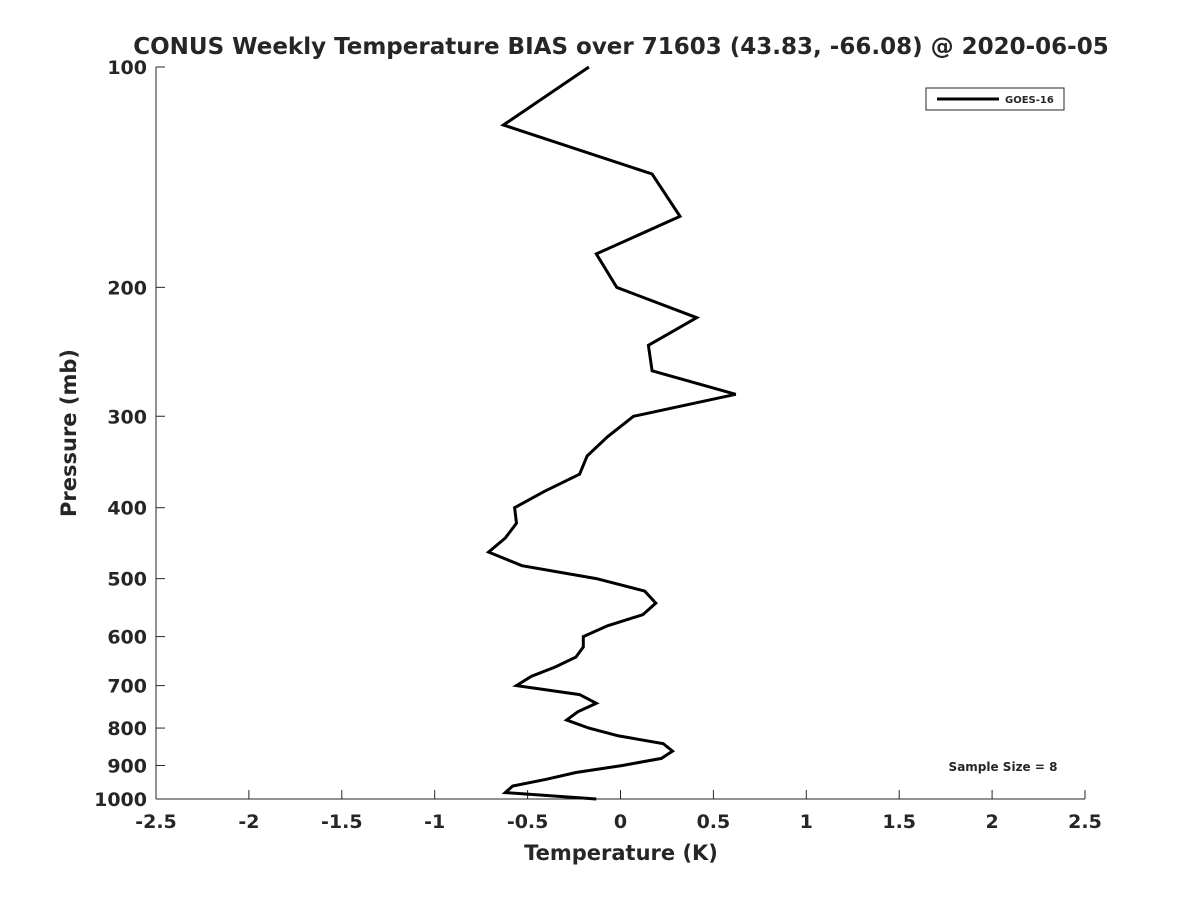 The image size is (1200, 904). I want to click on y-tick-label: 900, so click(127, 767).